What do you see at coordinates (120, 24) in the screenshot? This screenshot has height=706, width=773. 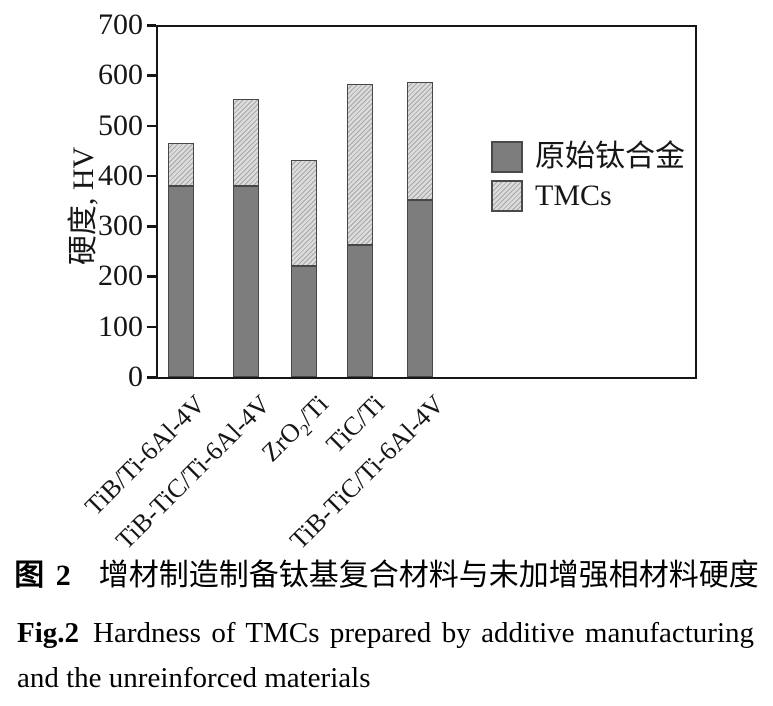 I see `y-tick-label: 700` at bounding box center [120, 24].